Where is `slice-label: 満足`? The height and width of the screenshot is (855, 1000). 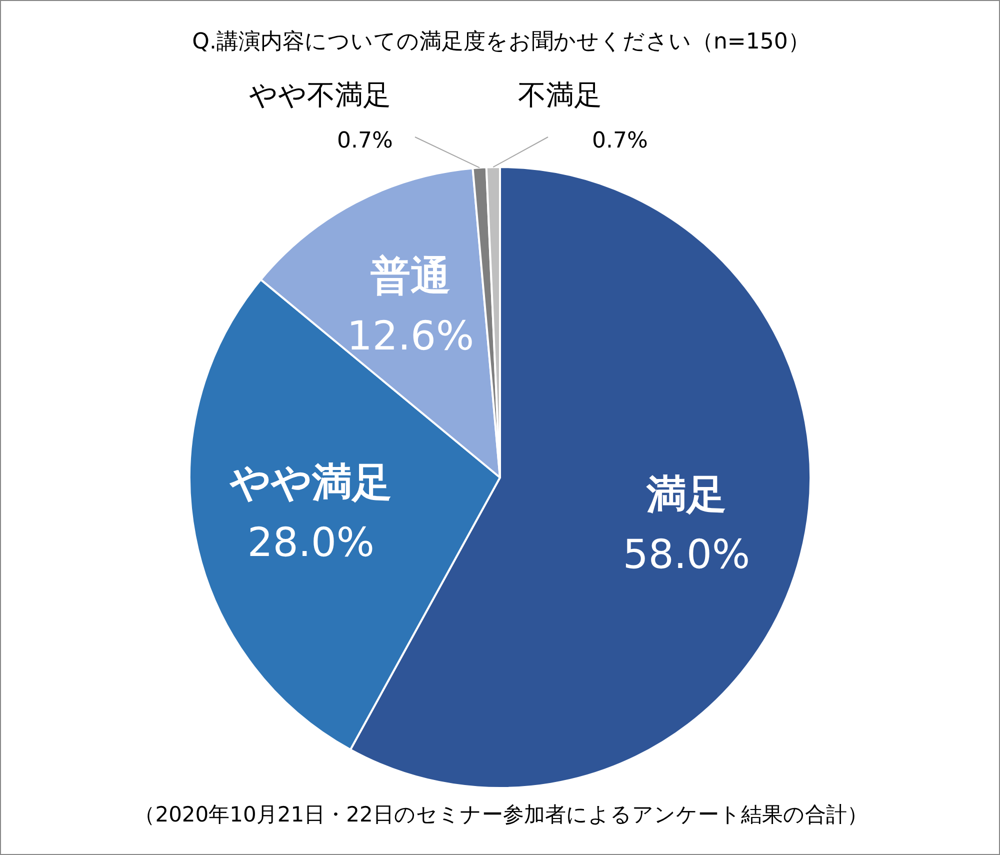
slice-label: 満足 is located at coordinates (685, 495).